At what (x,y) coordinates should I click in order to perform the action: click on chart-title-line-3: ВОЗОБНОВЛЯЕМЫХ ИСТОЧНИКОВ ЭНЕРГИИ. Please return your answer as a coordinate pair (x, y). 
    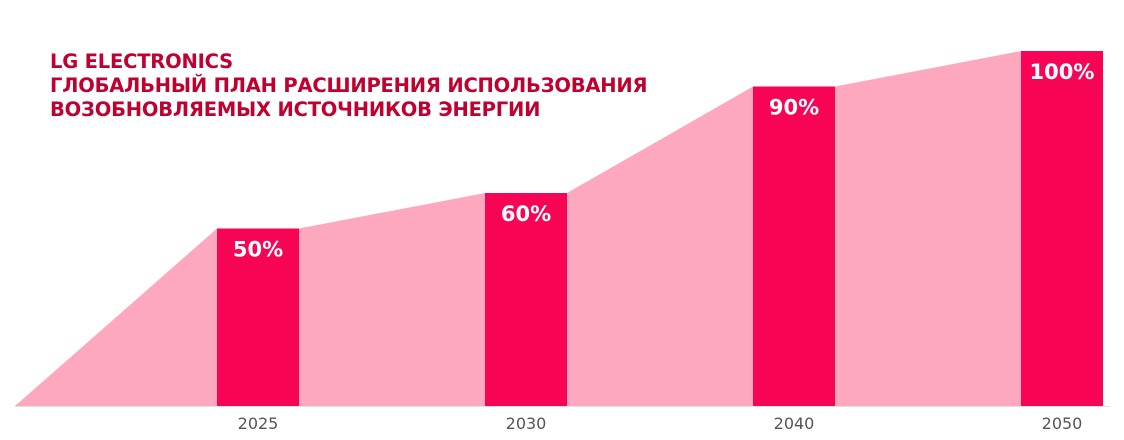
    Looking at the image, I should click on (295, 109).